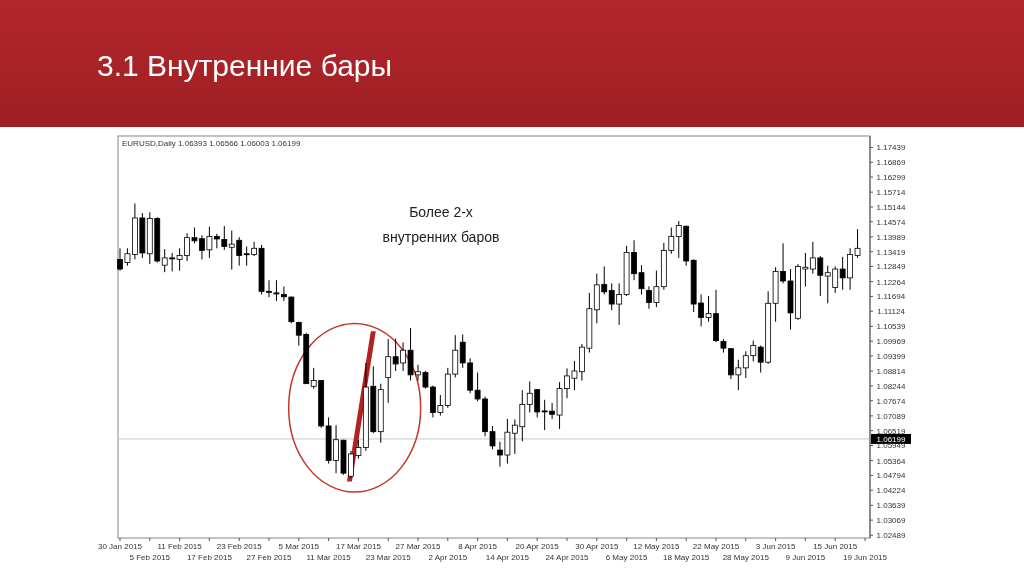 Image resolution: width=1024 pixels, height=574 pixels. What do you see at coordinates (507, 557) in the screenshot?
I see `x-tick-label: 14 Apr 2015` at bounding box center [507, 557].